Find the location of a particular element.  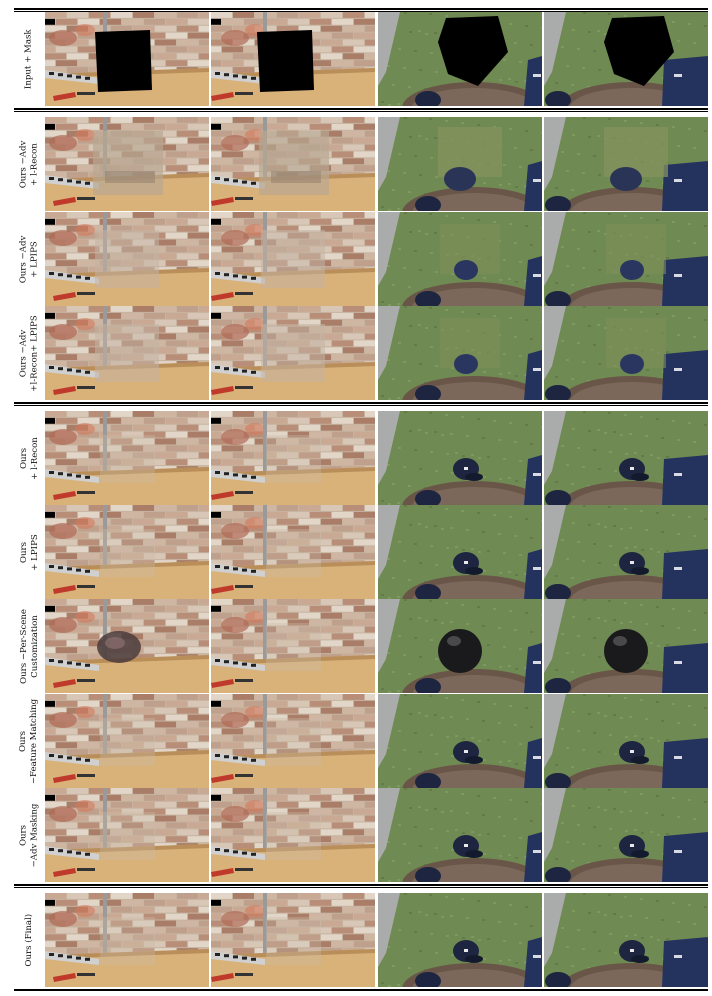

row-label-line: Ours (Final) is located at coordinates (28, 940).